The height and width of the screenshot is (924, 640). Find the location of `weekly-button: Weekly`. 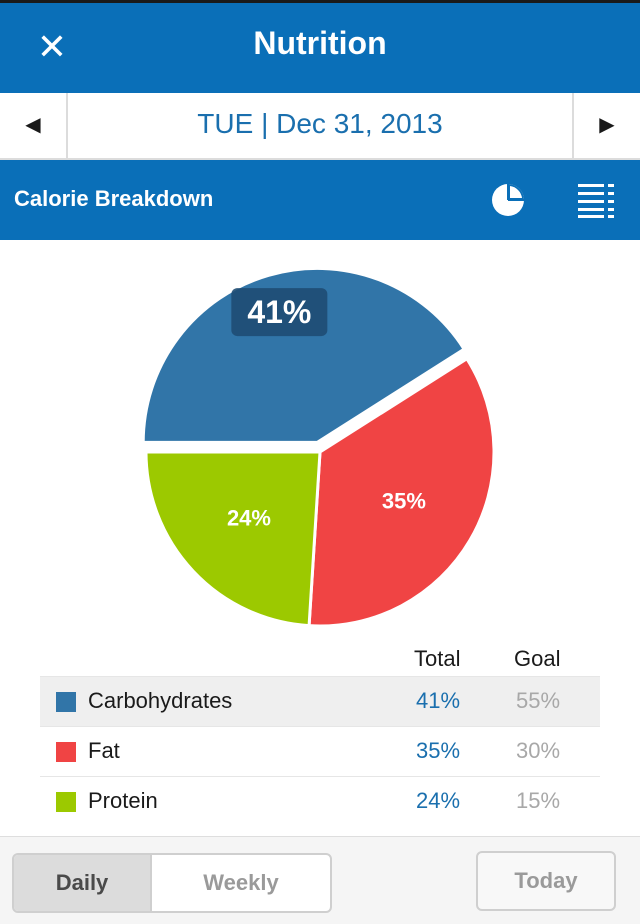

weekly-button: Weekly is located at coordinates (241, 882).